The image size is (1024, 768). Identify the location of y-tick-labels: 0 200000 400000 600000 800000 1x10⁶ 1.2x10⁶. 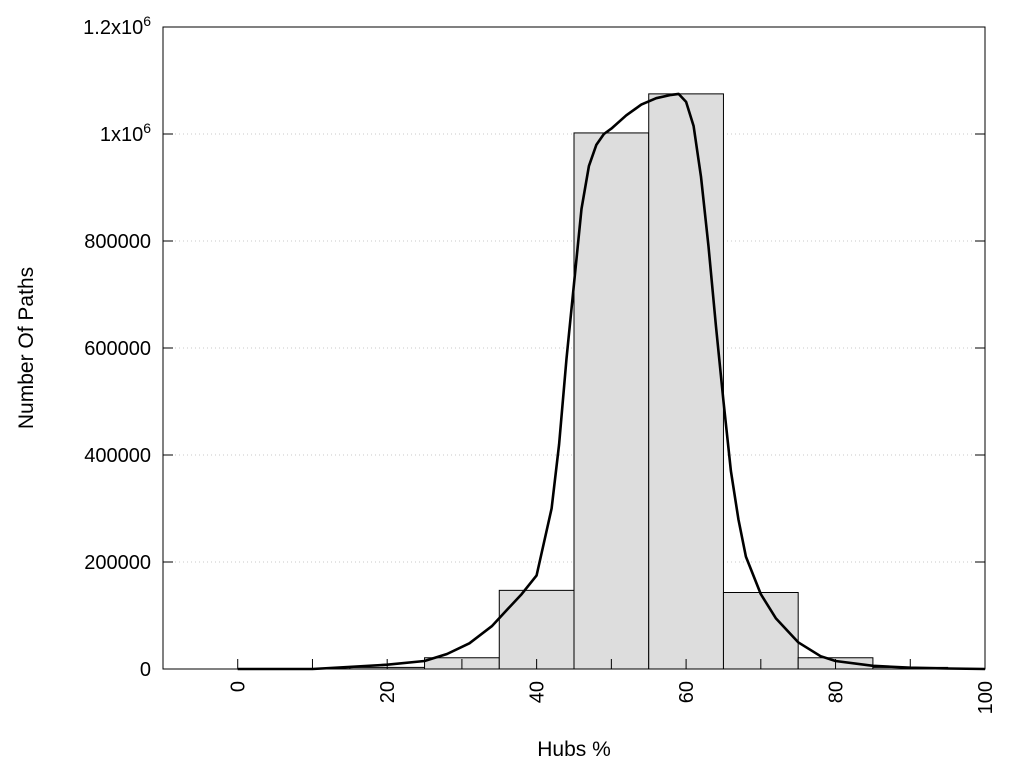
(117, 347).